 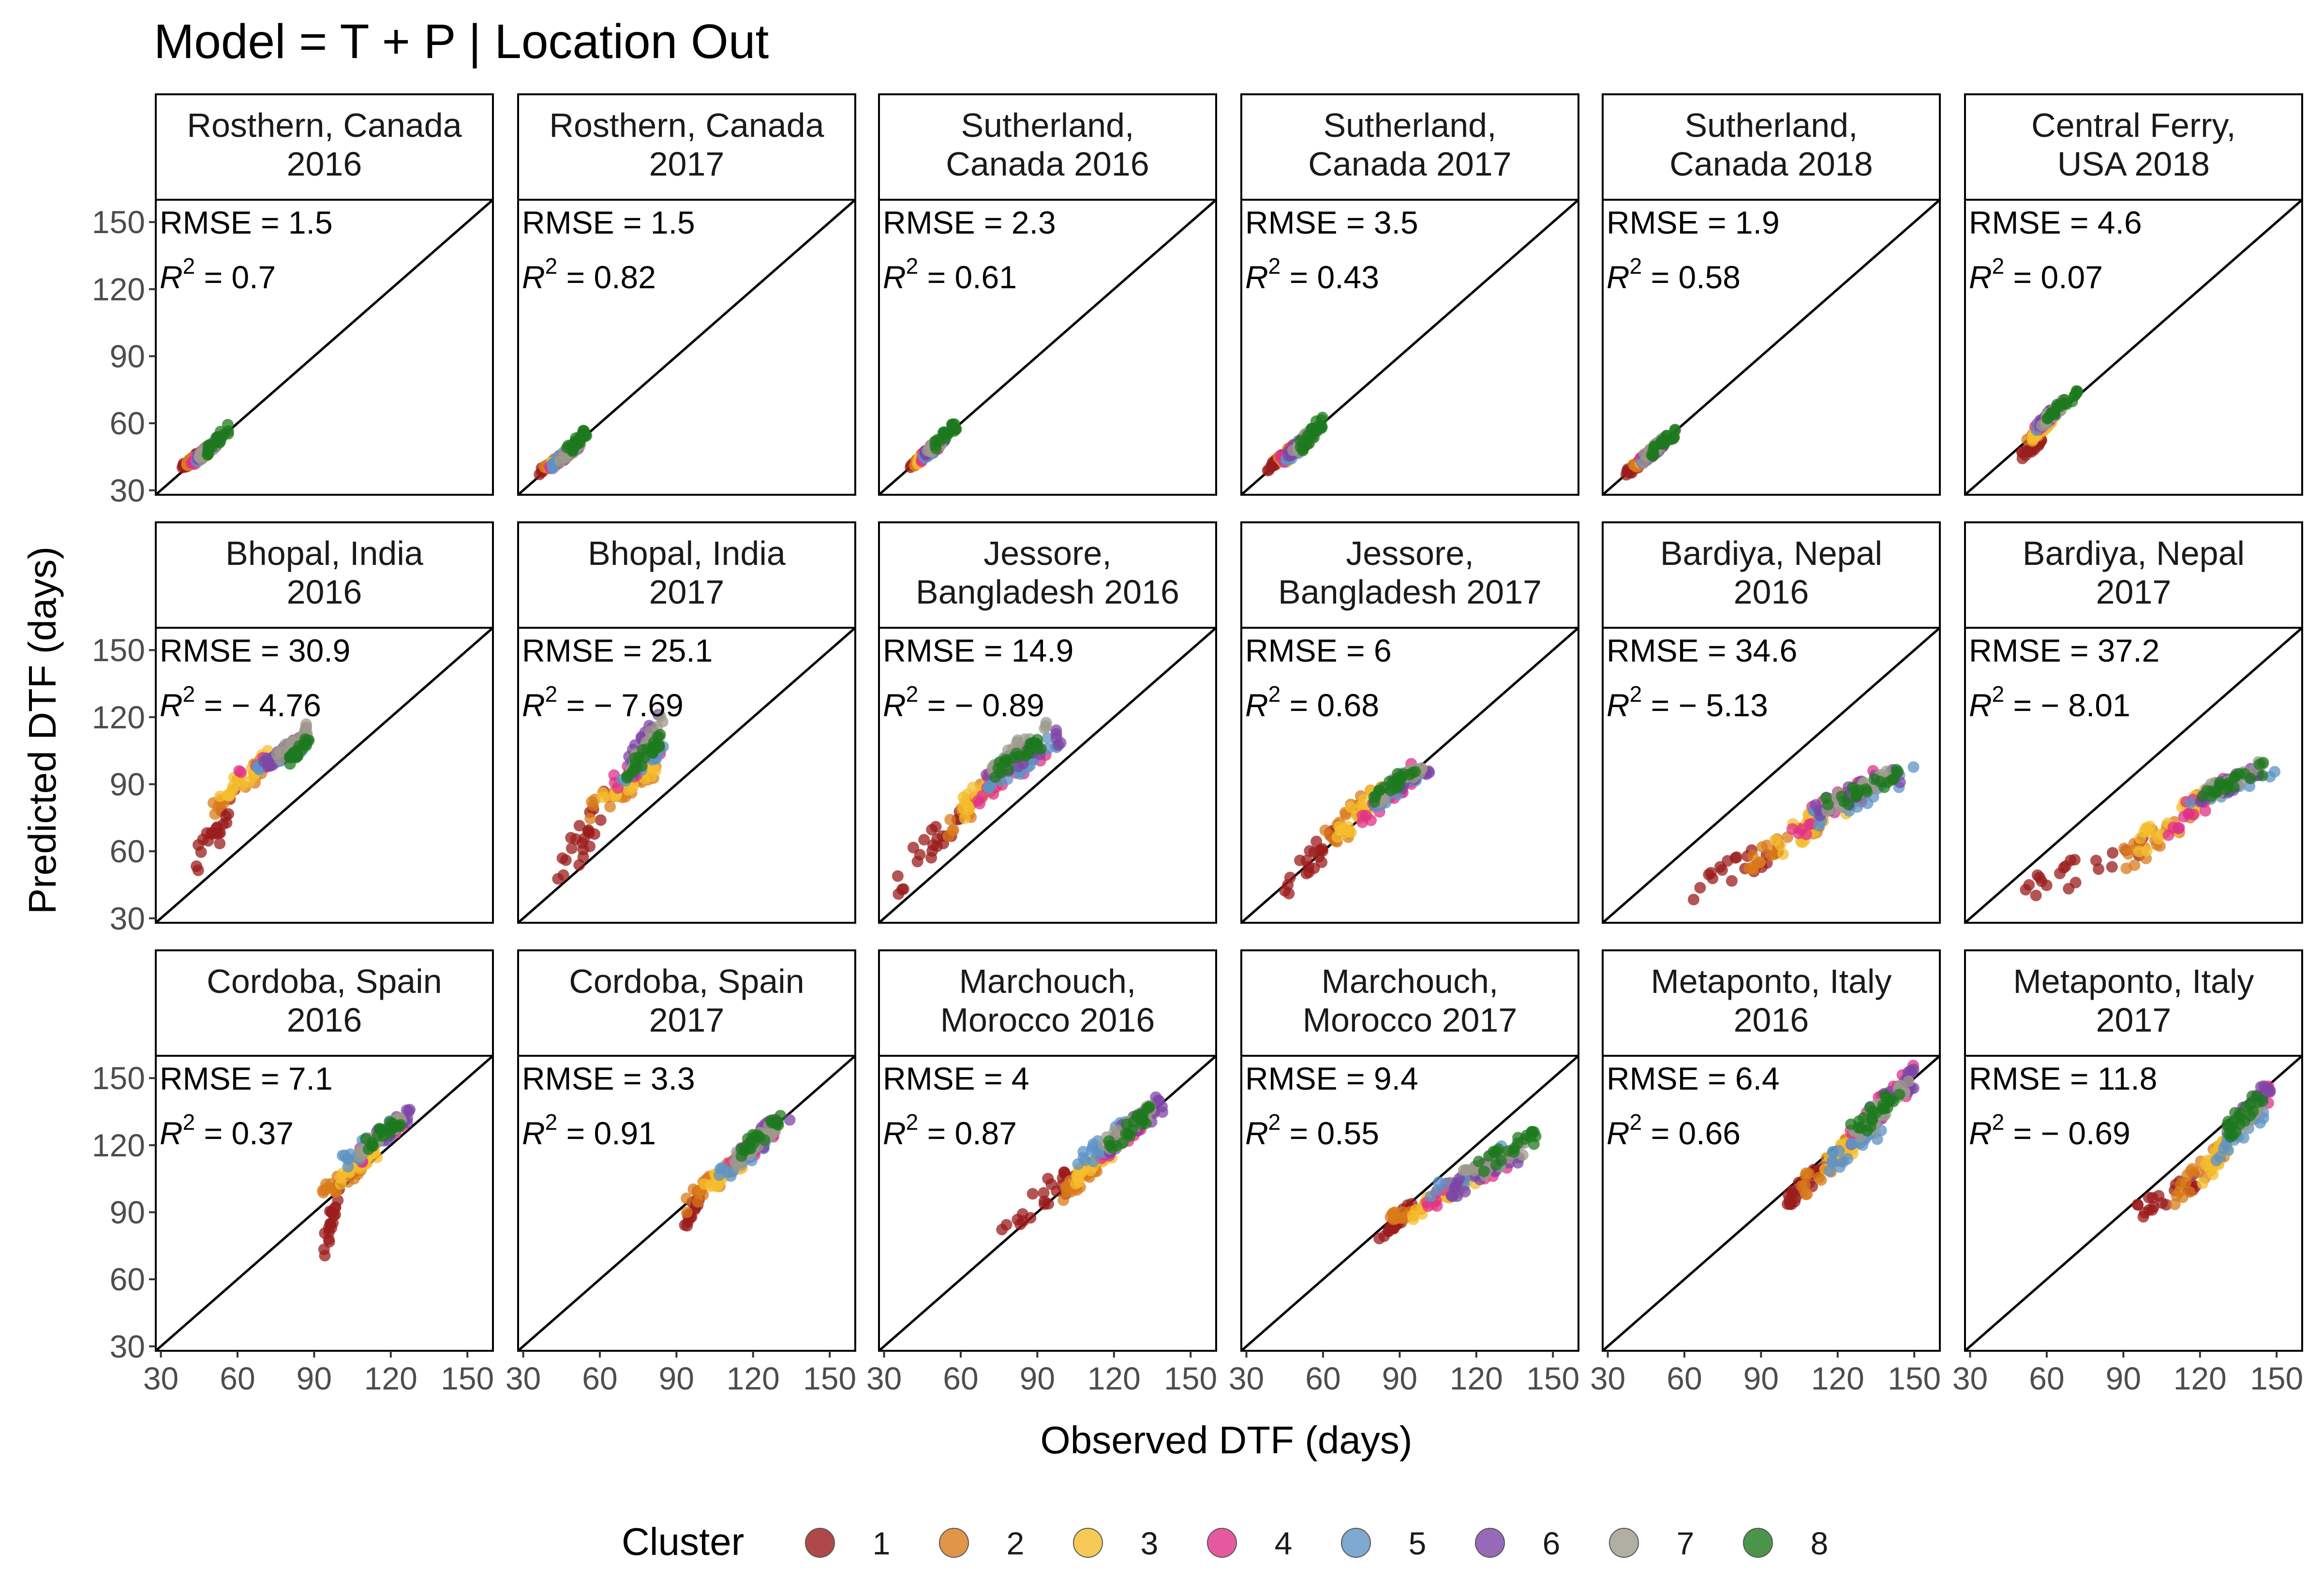 What do you see at coordinates (1709, 277) in the screenshot?
I see `r2-value: 0.58` at bounding box center [1709, 277].